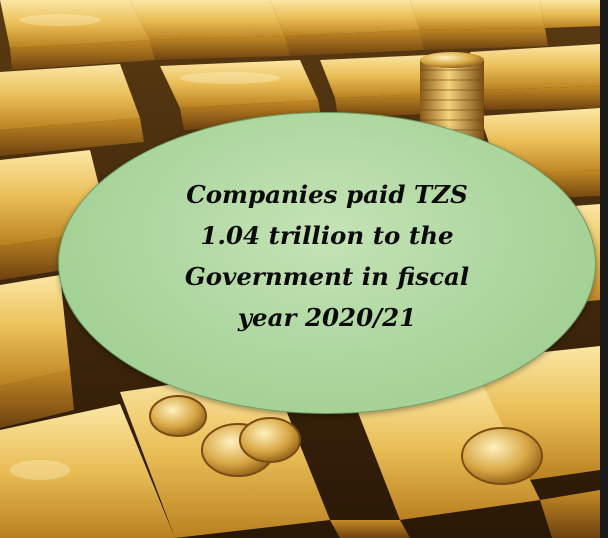 This screenshot has height=538, width=608. What do you see at coordinates (604, 269) in the screenshot?
I see `right-border` at bounding box center [604, 269].